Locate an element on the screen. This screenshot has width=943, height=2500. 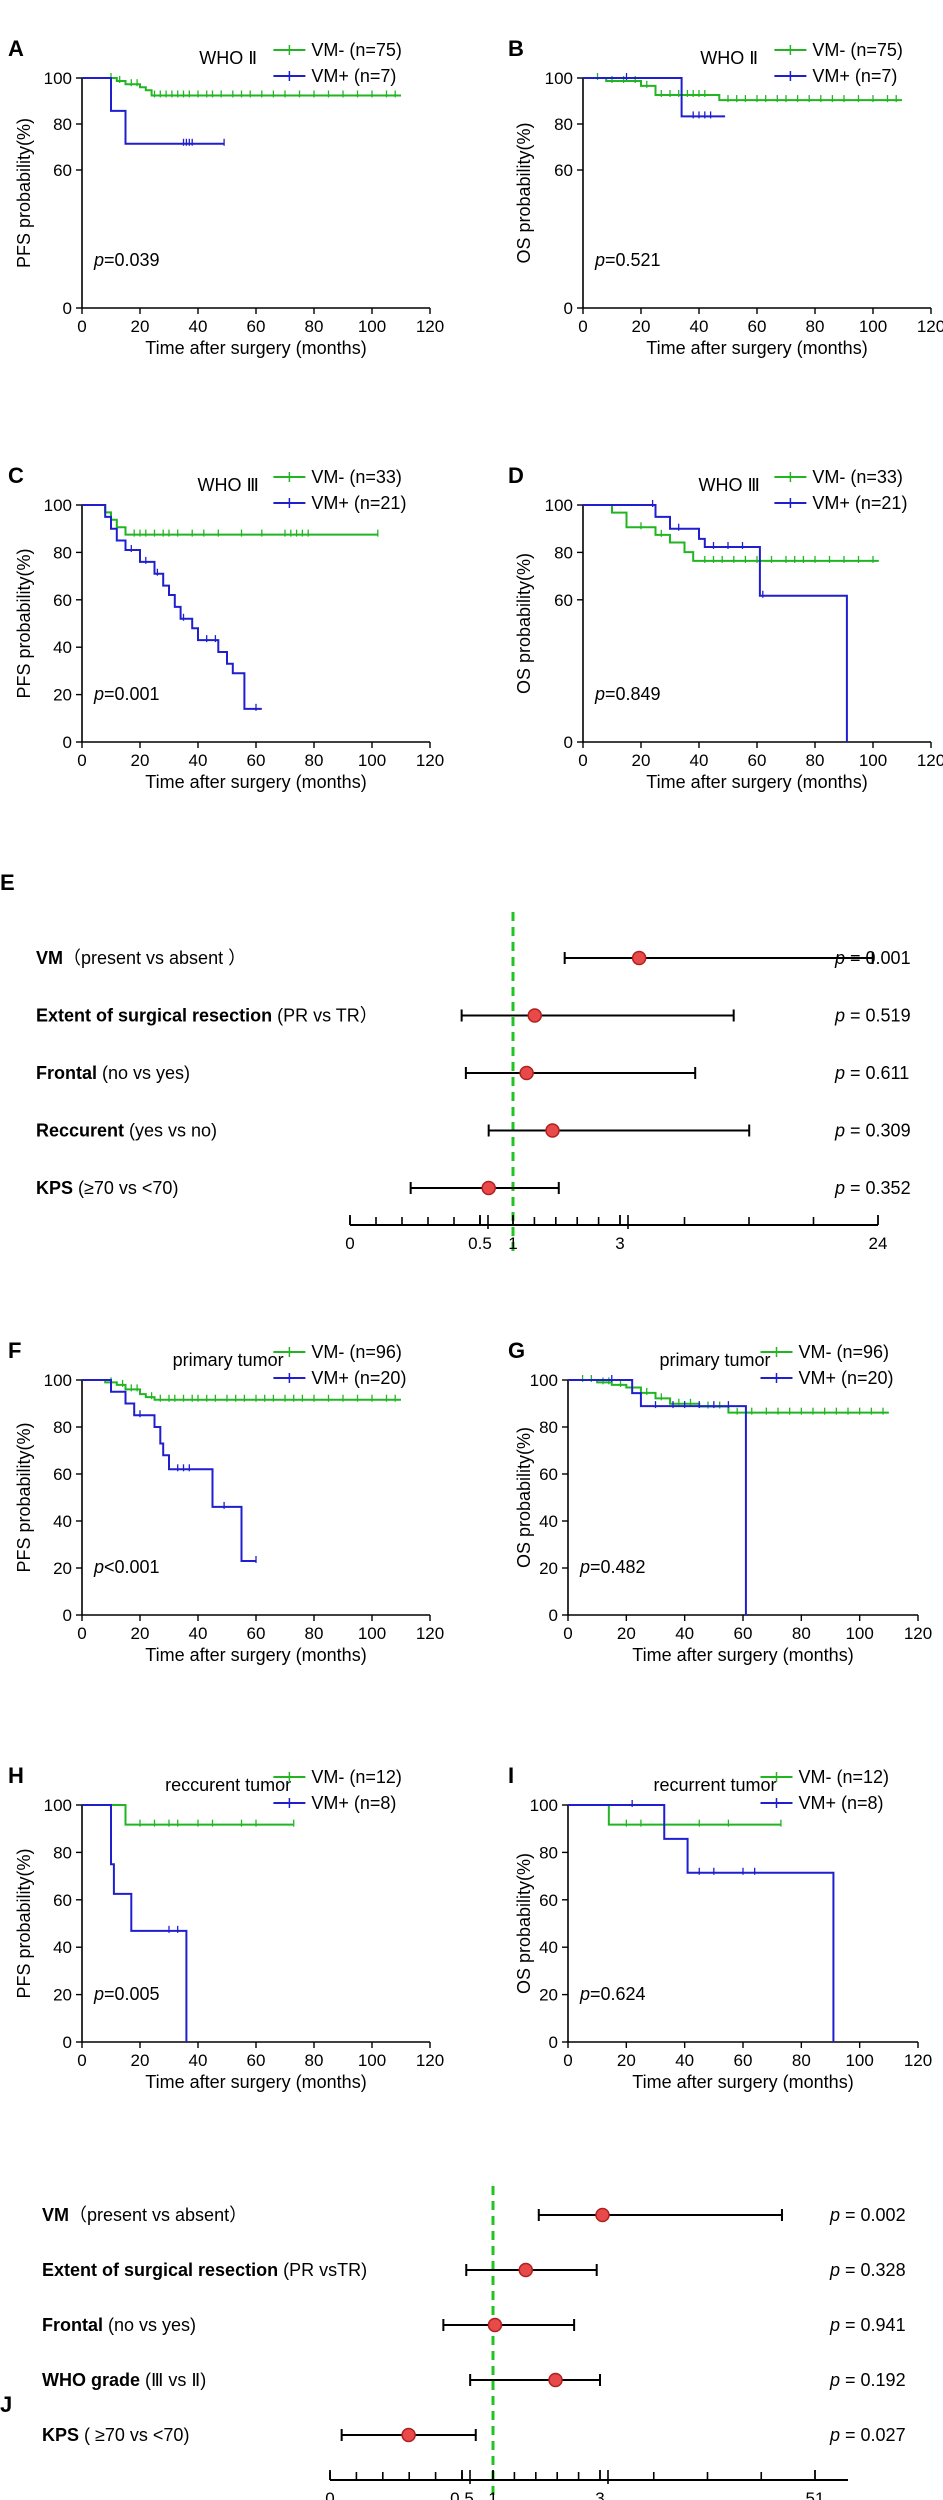
forest-row-comparison: (PR vs TR） is located at coordinates (325, 1016).